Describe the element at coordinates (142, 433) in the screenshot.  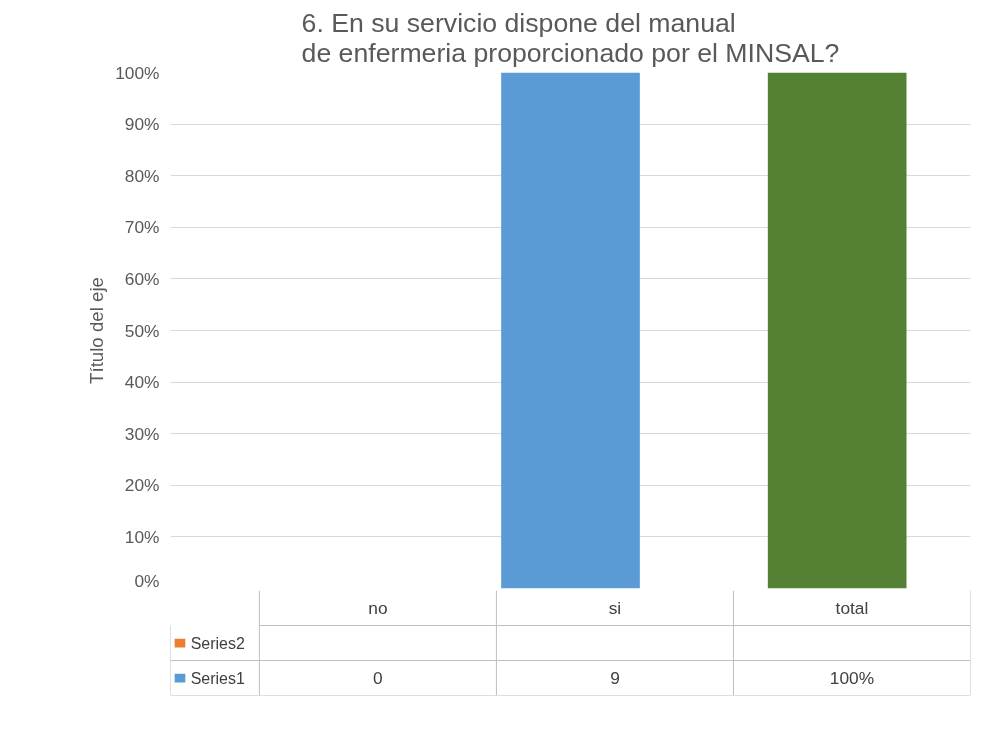
I see `y-tick-label: 30%` at that location.